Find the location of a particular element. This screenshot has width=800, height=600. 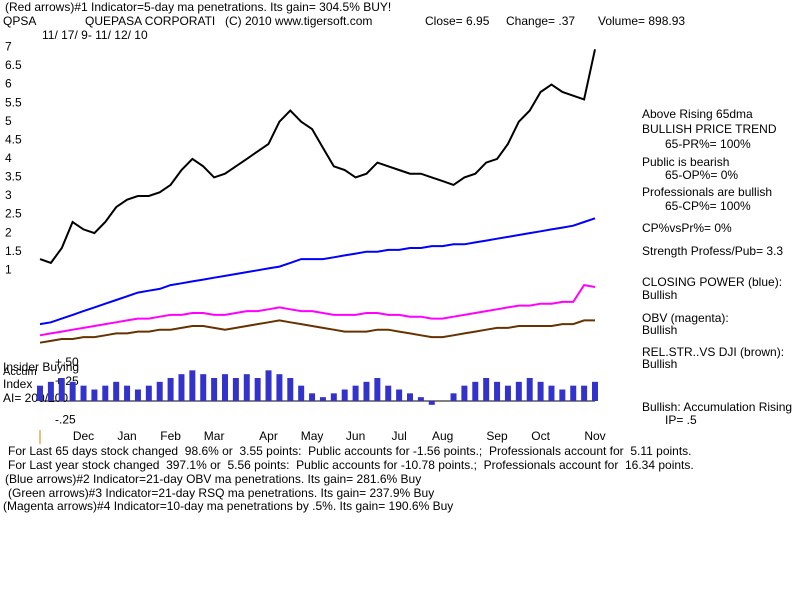

accum-label: Accum is located at coordinates (20, 372).